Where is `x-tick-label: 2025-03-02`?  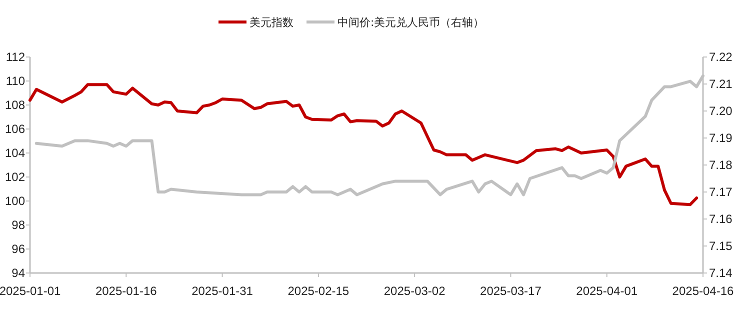
x-tick-label: 2025-03-02 is located at coordinates (415, 291).